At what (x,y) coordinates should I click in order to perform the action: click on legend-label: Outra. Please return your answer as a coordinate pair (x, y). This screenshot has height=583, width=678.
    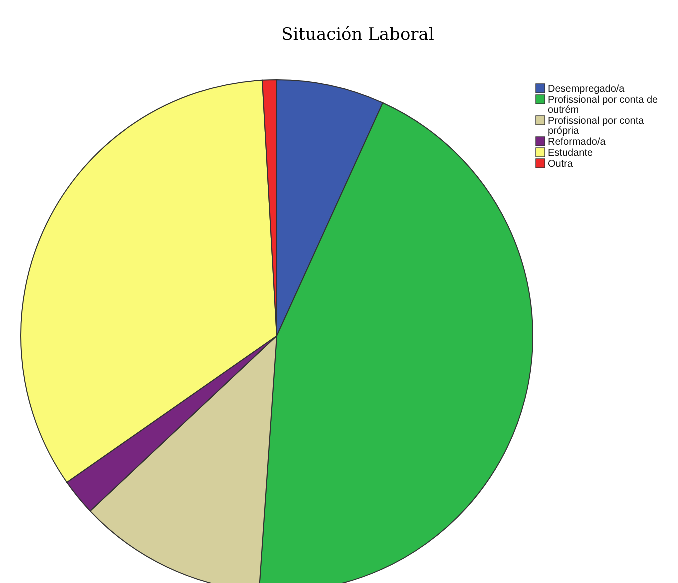
    Looking at the image, I should click on (561, 164).